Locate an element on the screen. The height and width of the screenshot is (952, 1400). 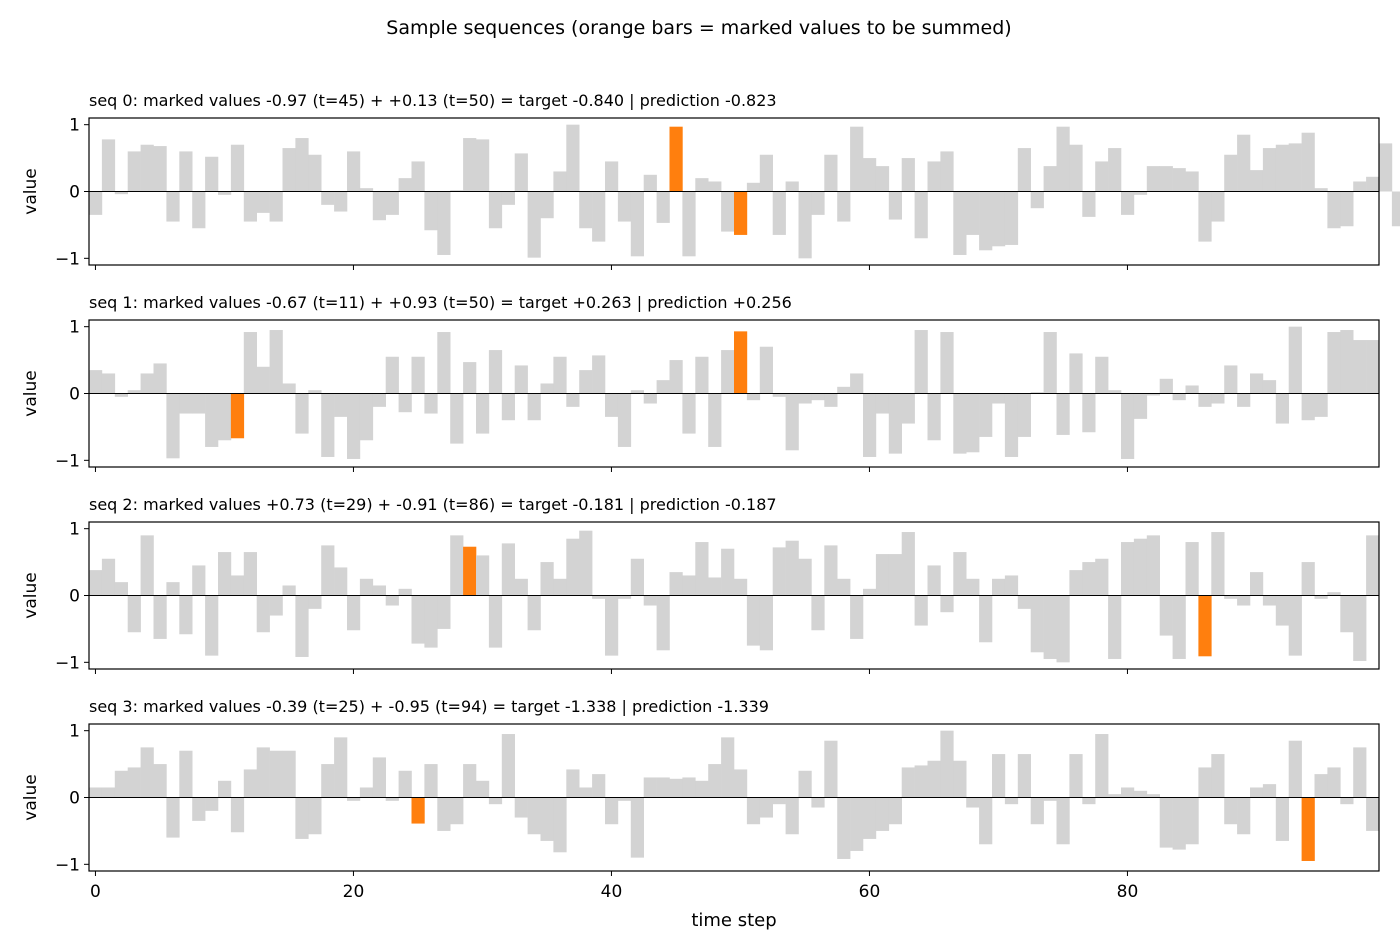
y-tick-label: −1 is located at coordinates (67, 663).